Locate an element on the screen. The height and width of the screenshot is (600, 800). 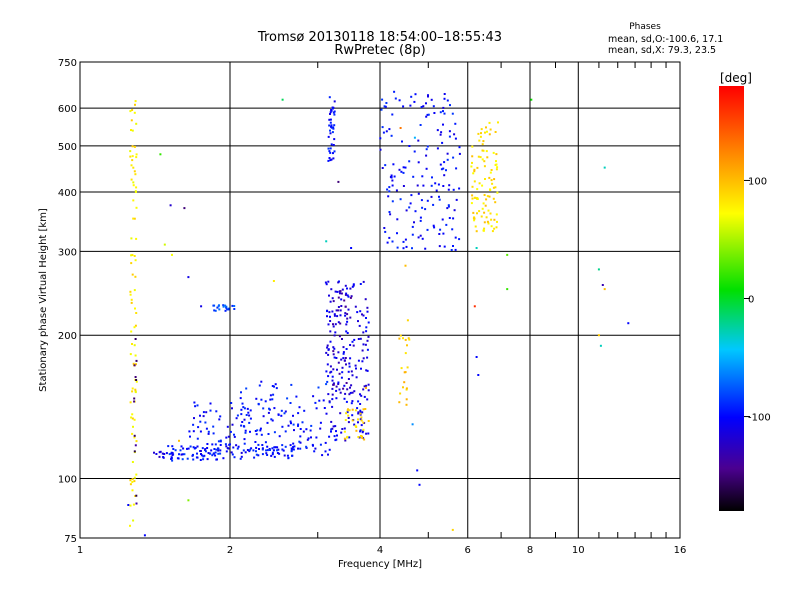
colorbar-gradient is located at coordinates (731, 298).